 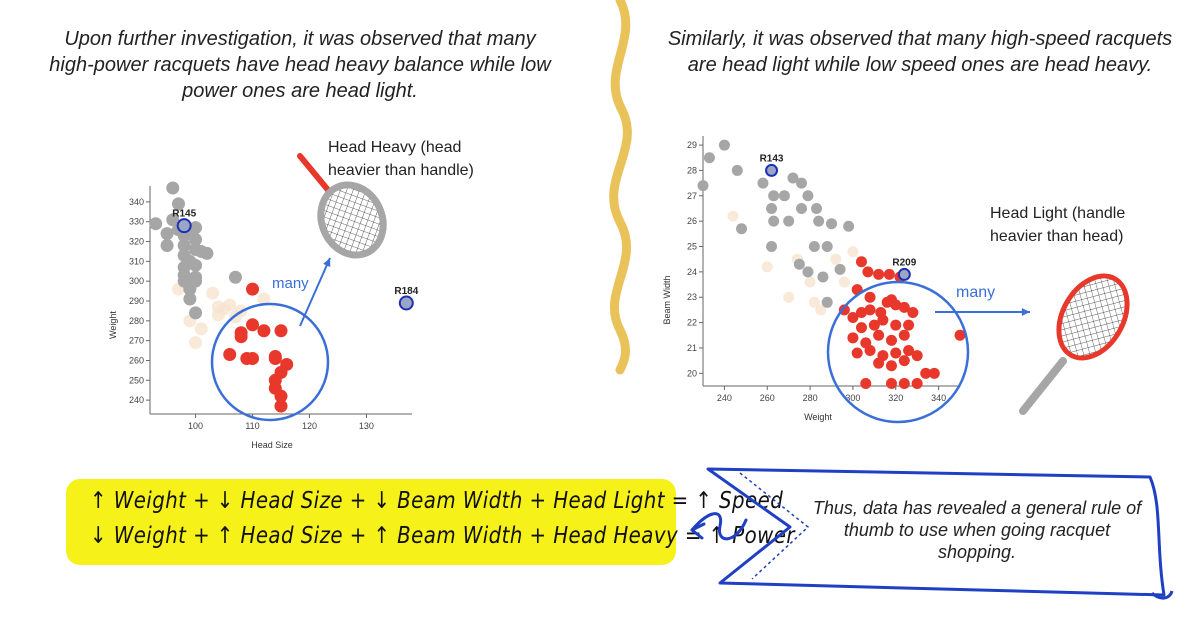 I want to click on y-tick-label: 23, so click(x=692, y=297).